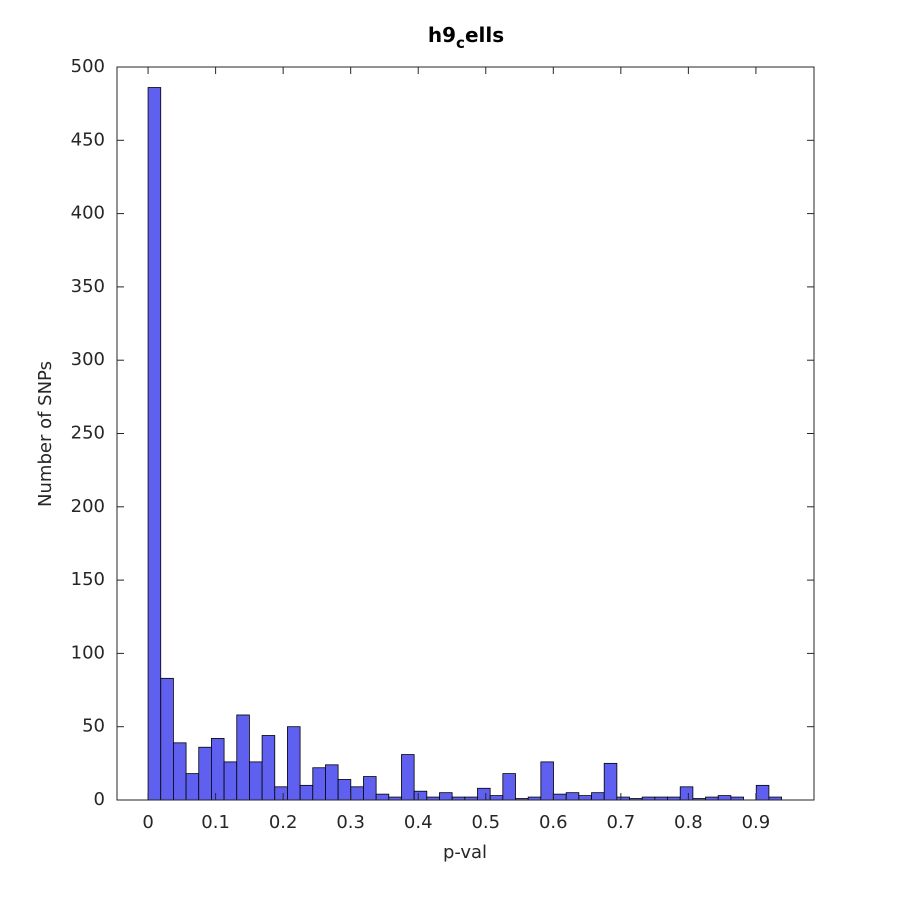 The image size is (900, 900). Describe the element at coordinates (88, 652) in the screenshot. I see `y-tick-label: 100` at that location.